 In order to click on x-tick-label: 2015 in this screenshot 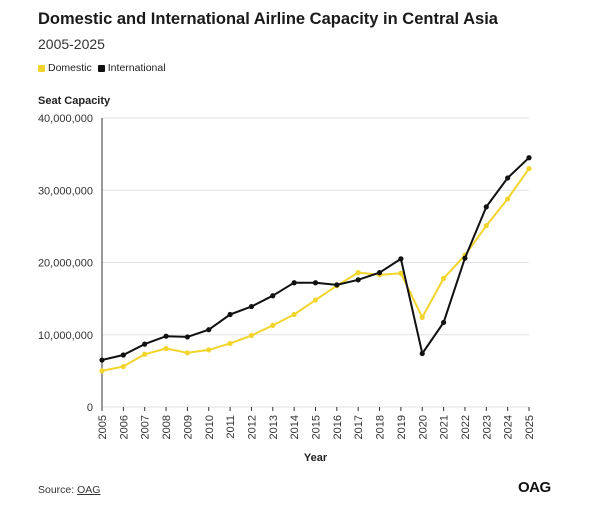, I will do `click(317, 427)`.